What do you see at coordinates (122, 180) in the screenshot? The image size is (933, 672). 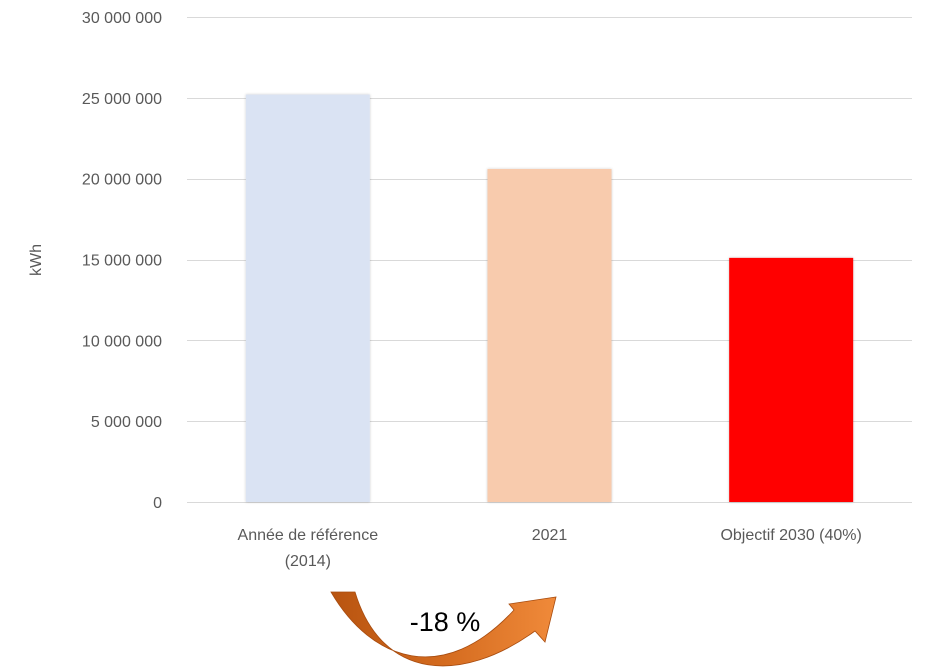 I see `y-tick-label: 20 000 000` at bounding box center [122, 180].